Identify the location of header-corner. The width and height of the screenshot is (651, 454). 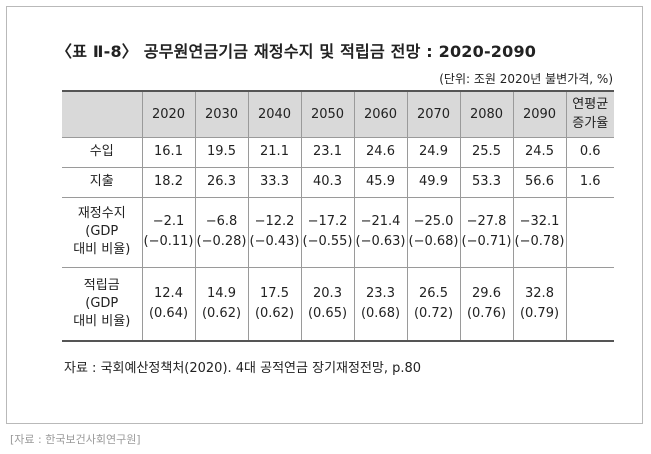
(102, 114).